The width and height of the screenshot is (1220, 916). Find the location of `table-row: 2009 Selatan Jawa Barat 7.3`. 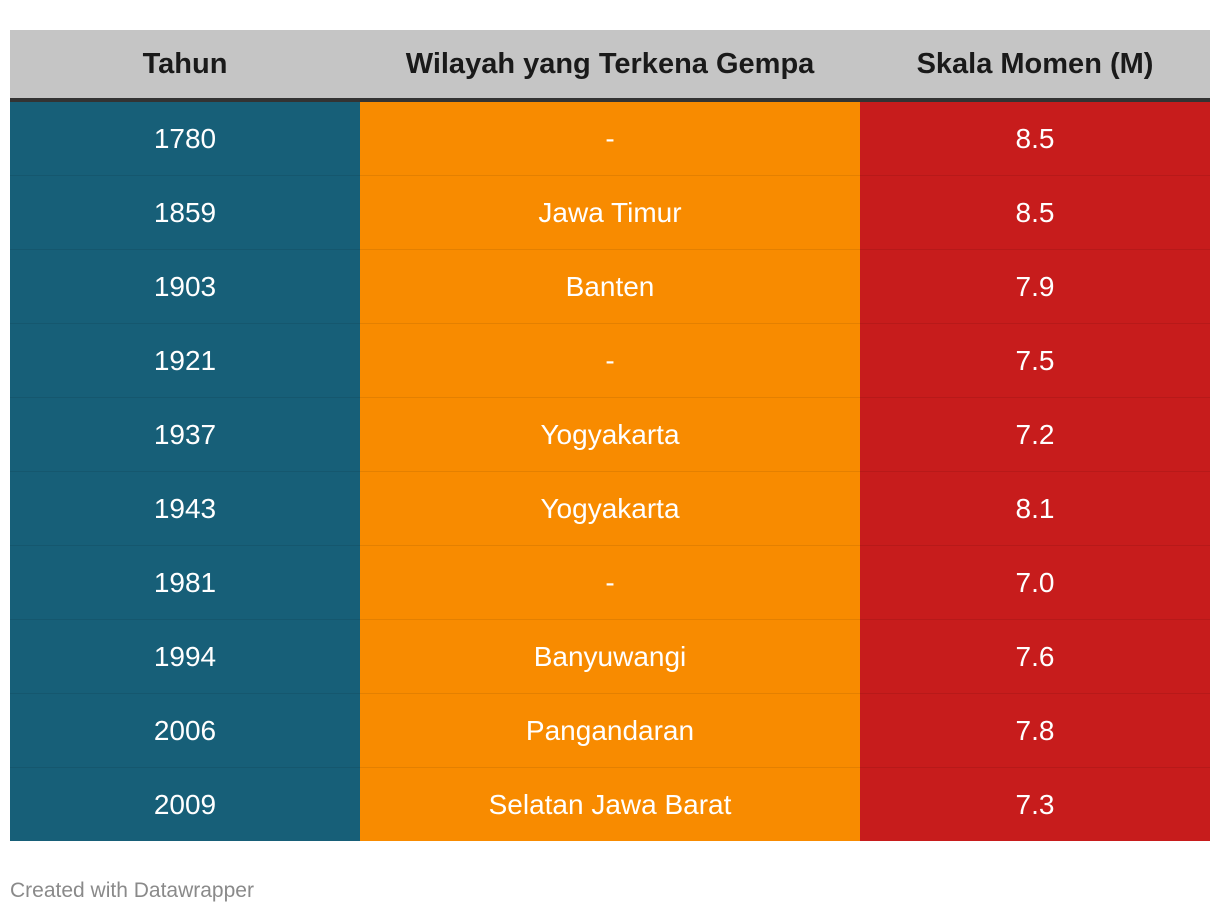

table-row: 2009 Selatan Jawa Barat 7.3 is located at coordinates (610, 804).